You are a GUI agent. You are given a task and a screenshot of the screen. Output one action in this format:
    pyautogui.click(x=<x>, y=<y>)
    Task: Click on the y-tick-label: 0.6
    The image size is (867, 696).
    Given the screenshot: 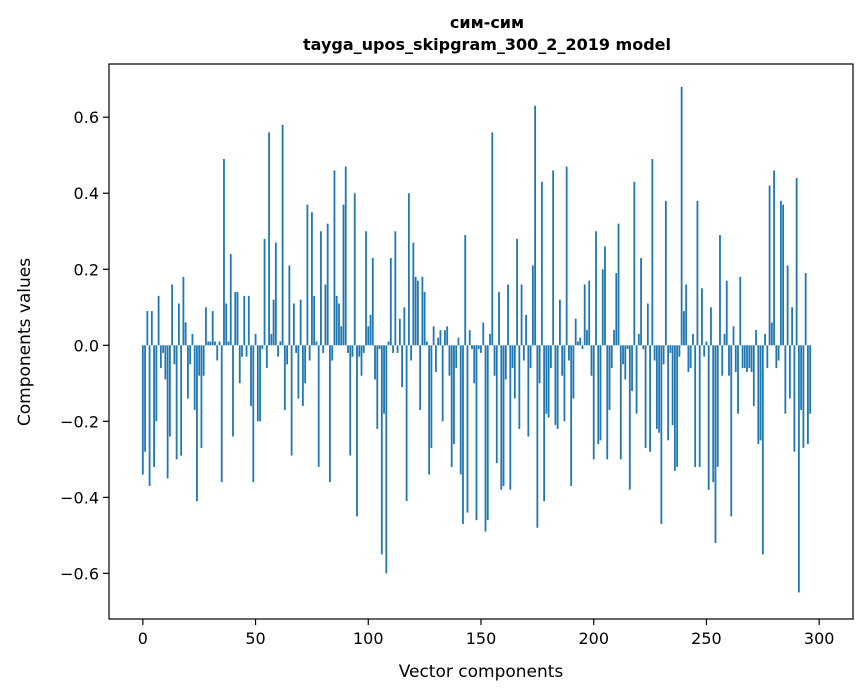 What is the action you would take?
    pyautogui.click(x=86, y=117)
    